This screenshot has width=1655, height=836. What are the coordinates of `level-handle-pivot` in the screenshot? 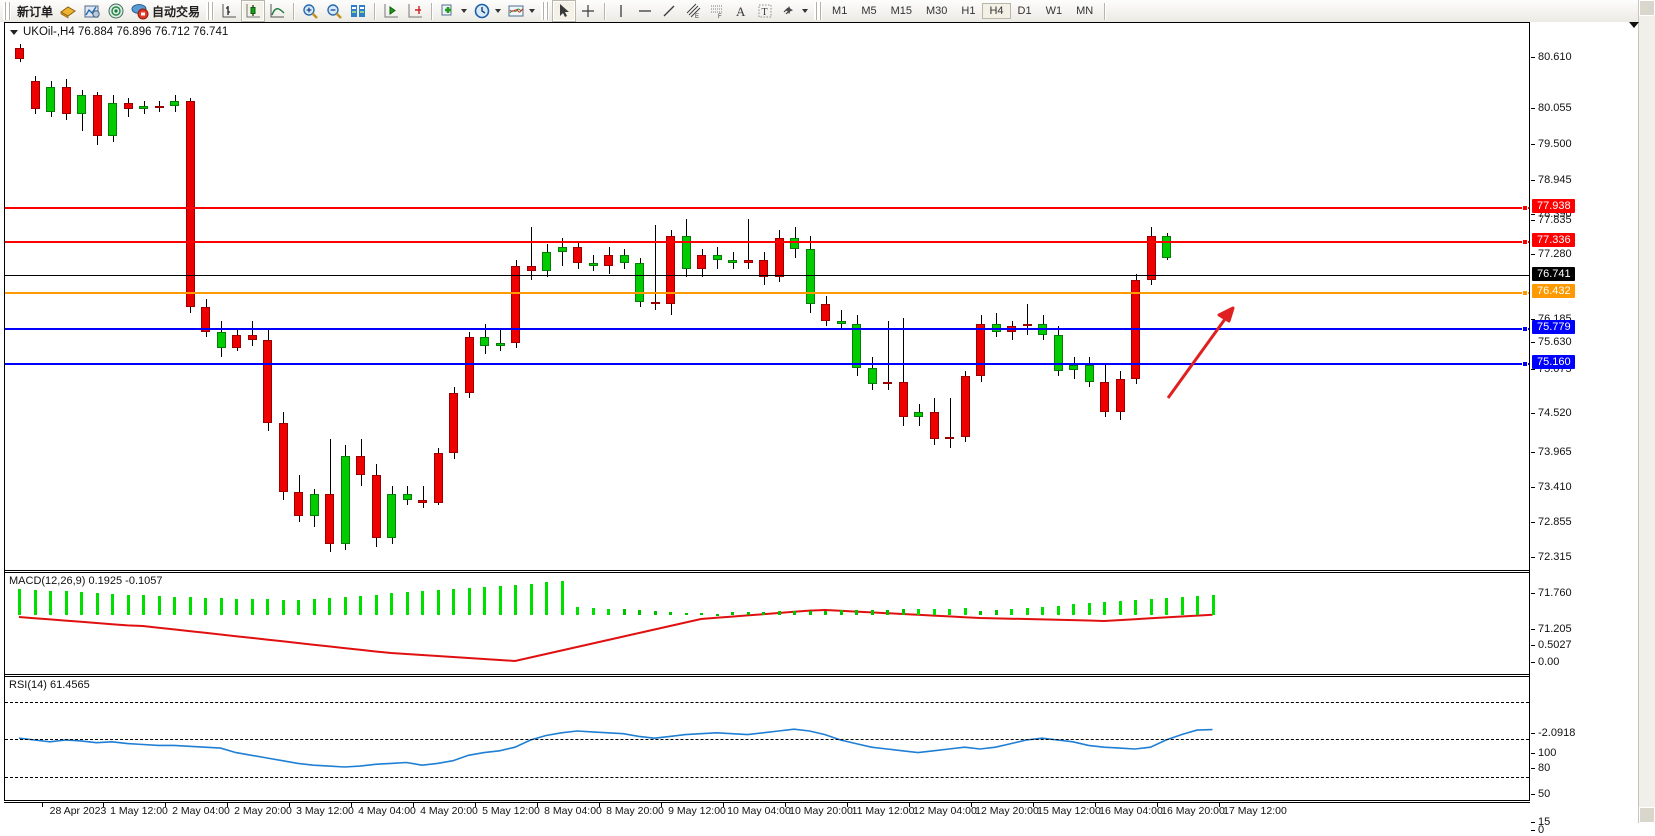 It's located at (1525, 293).